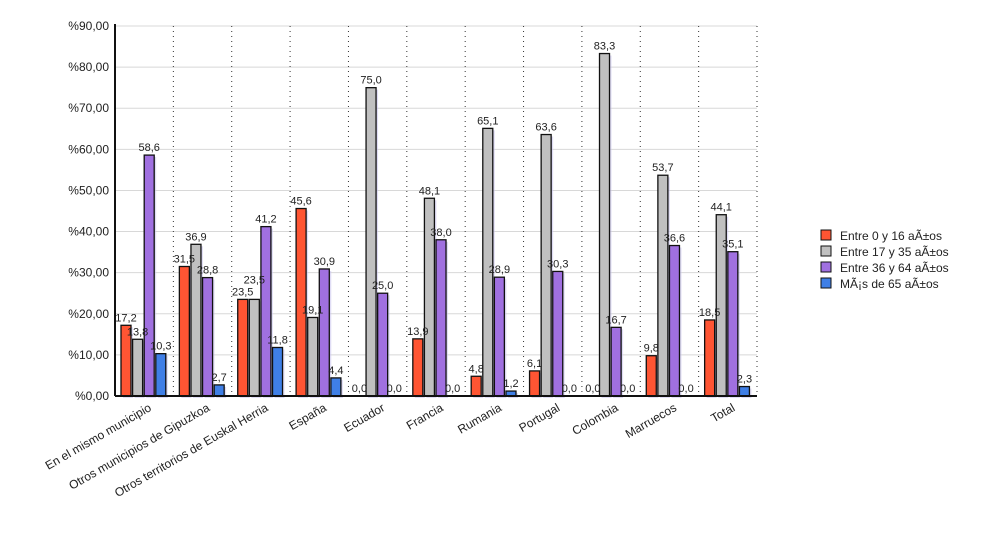 The image size is (1000, 555). Describe the element at coordinates (709, 313) in the screenshot. I see `data-label: 18,5` at that location.